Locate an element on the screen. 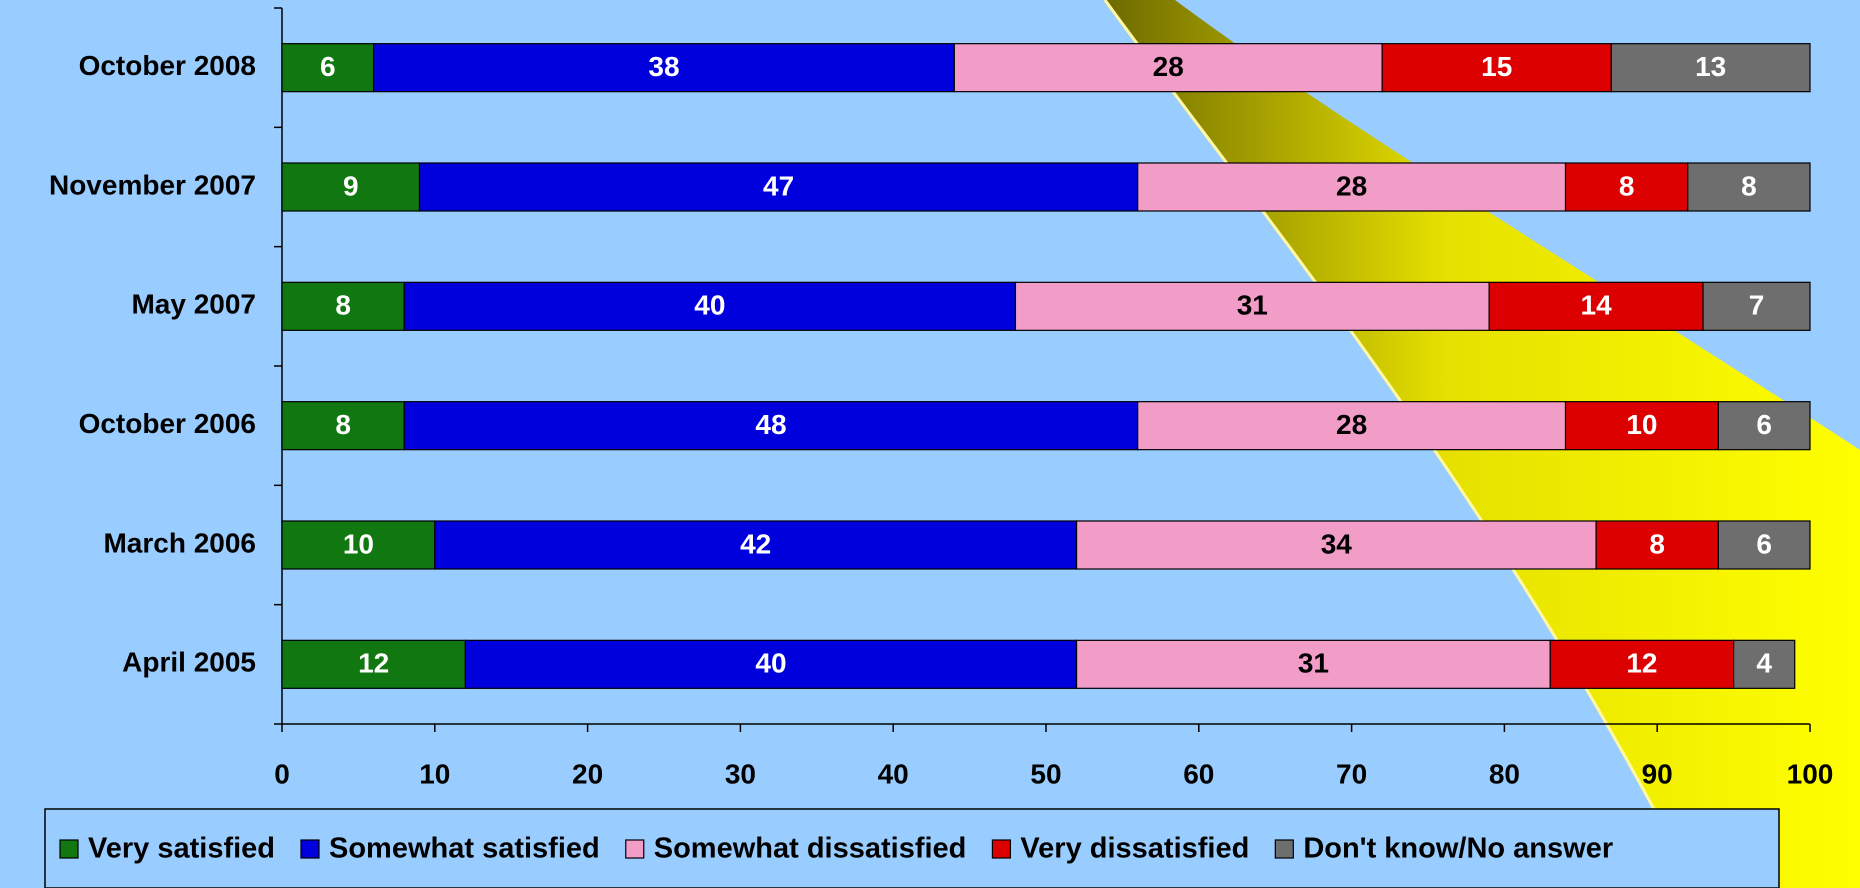  legend-box is located at coordinates (912, 848).